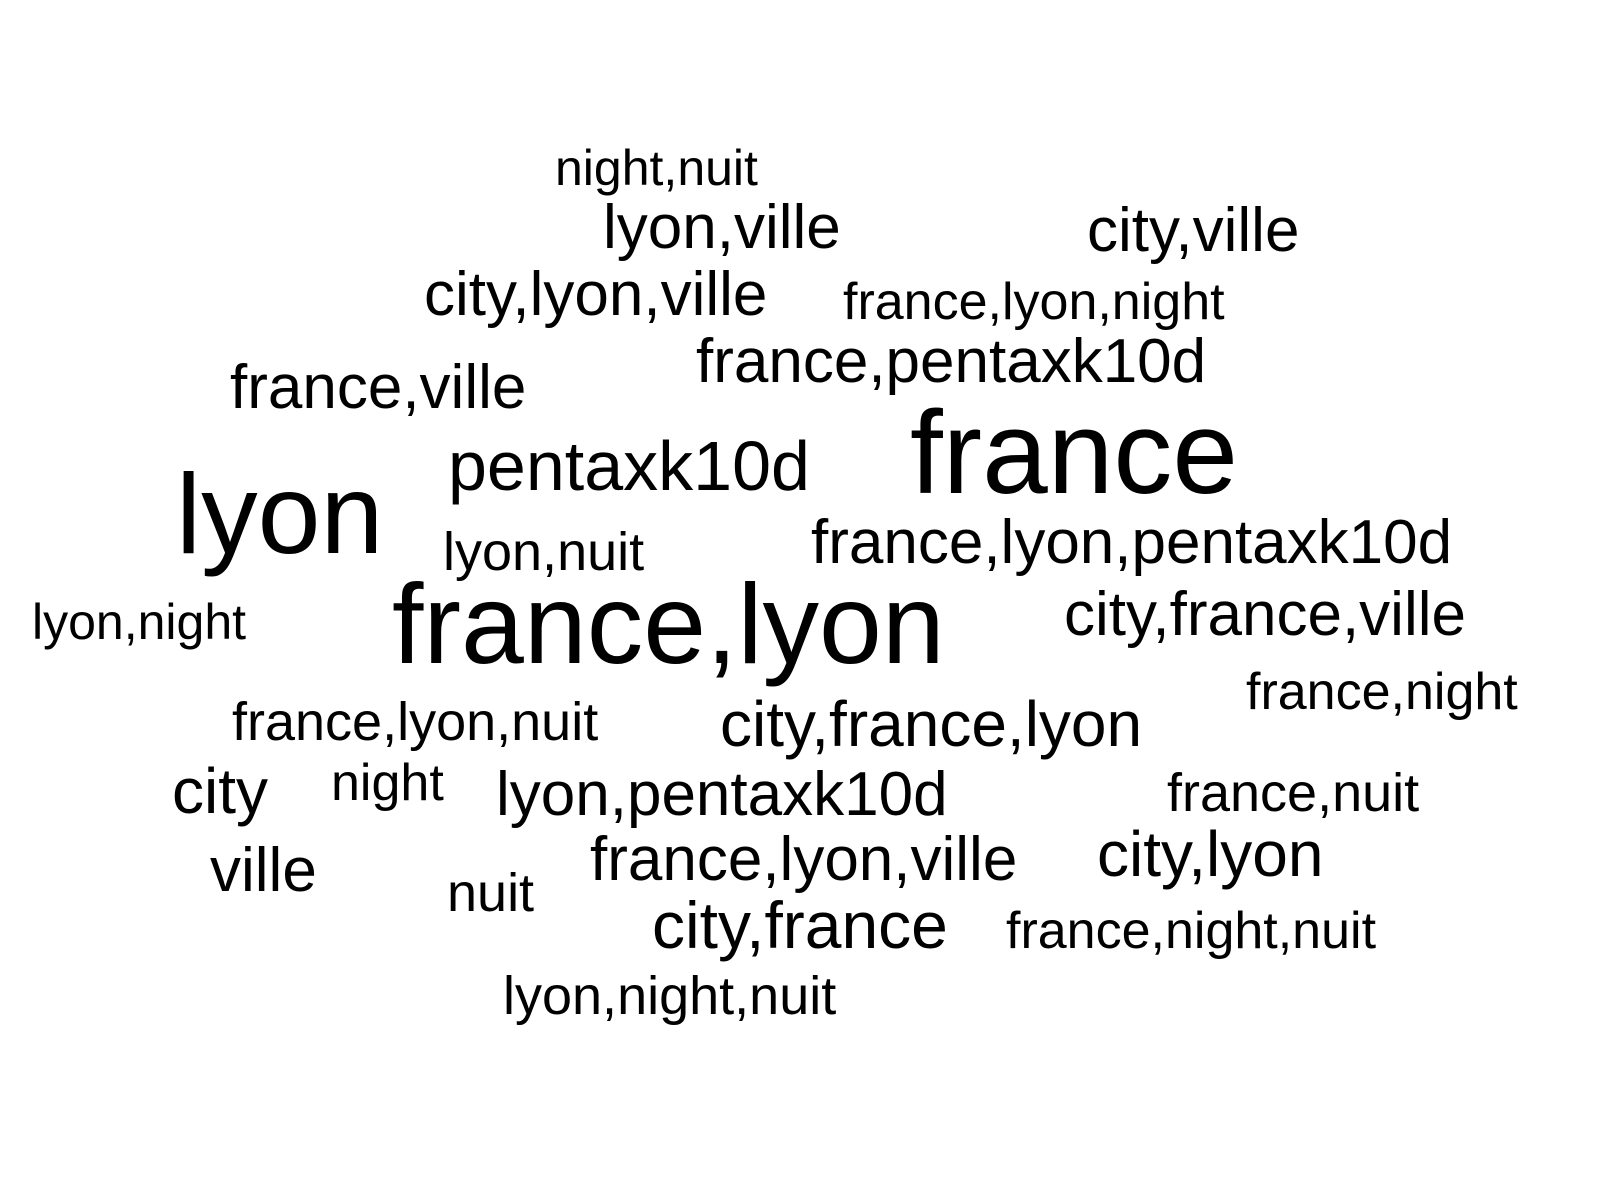  I want to click on word-cloud-term: france,lyon,nuit, so click(415, 722).